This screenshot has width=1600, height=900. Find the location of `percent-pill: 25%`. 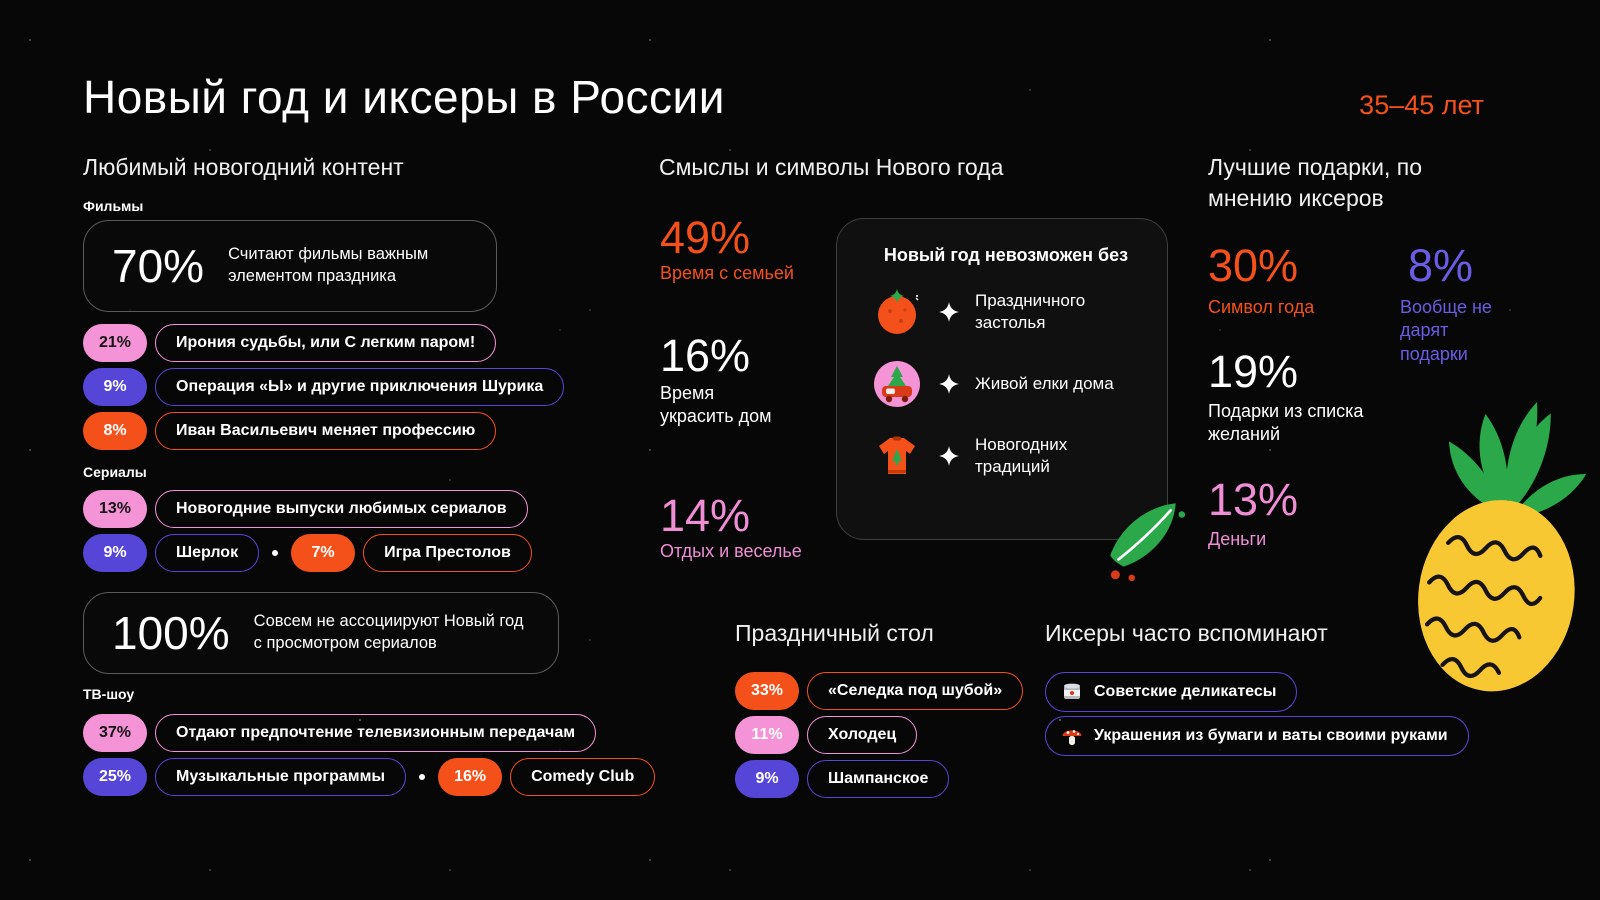

percent-pill: 25% is located at coordinates (115, 777).